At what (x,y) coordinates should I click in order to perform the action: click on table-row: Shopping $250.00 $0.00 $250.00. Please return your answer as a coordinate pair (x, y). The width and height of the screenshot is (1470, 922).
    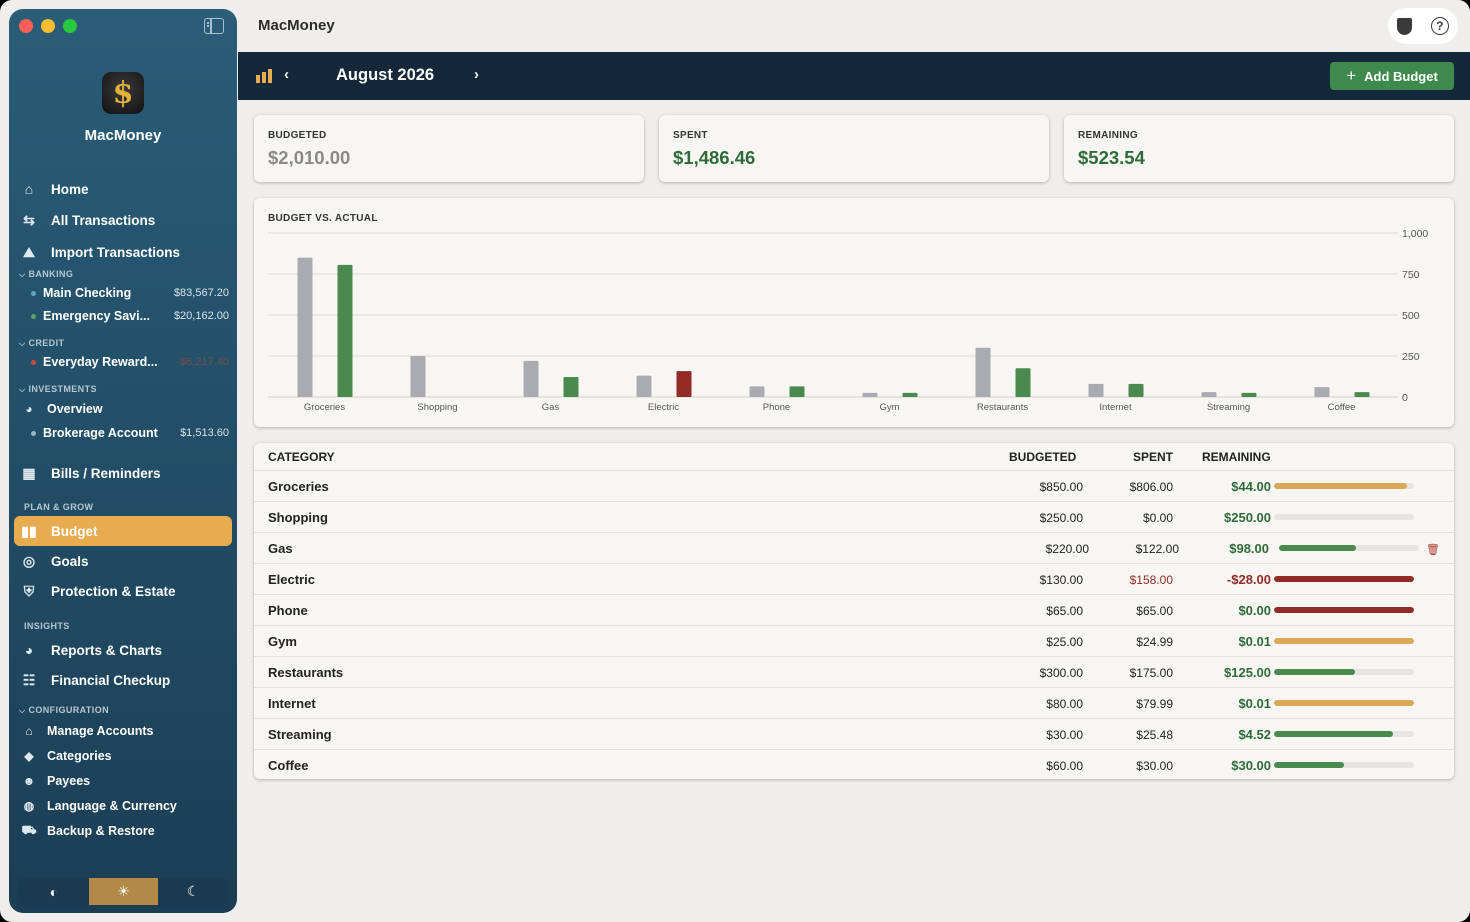
    Looking at the image, I should click on (854, 516).